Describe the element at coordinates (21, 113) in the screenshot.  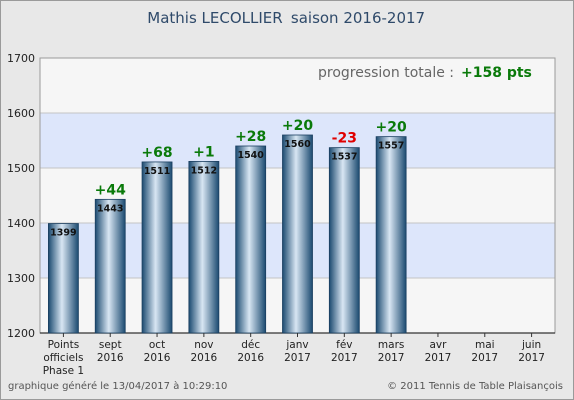
I see `y-tick-label: 1600` at that location.